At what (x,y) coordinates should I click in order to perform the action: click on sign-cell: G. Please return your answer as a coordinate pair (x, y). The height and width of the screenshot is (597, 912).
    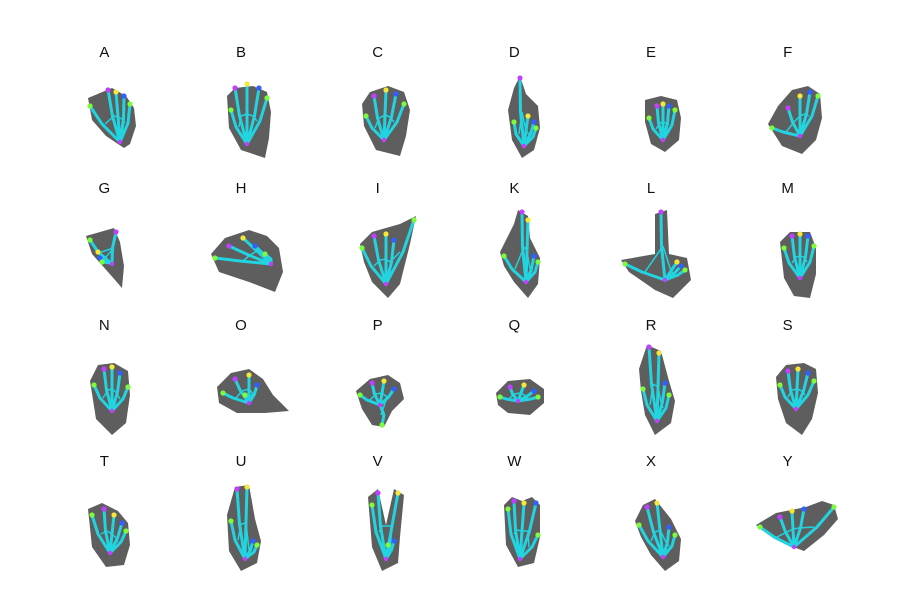
    Looking at the image, I should click on (118, 244).